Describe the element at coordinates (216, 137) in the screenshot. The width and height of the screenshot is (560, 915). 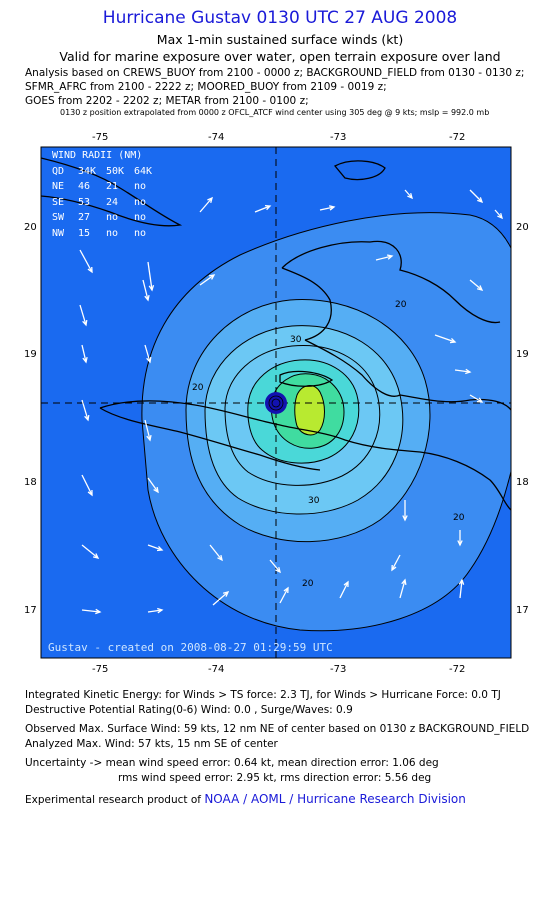
I see `lon-tick-top: -74` at that location.